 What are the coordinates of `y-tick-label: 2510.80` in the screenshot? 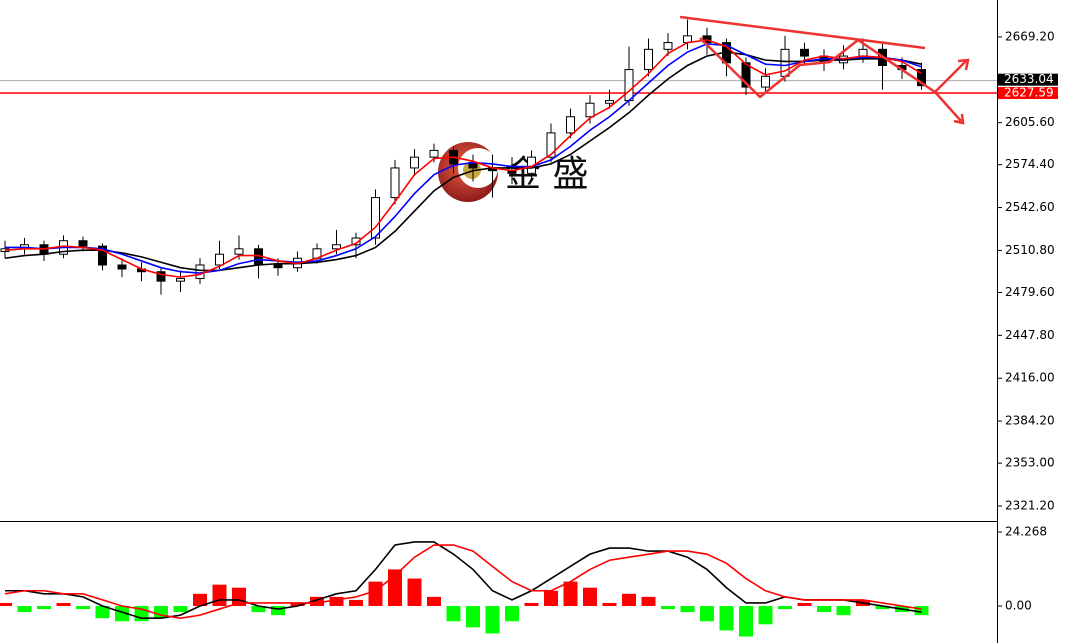 It's located at (1030, 250).